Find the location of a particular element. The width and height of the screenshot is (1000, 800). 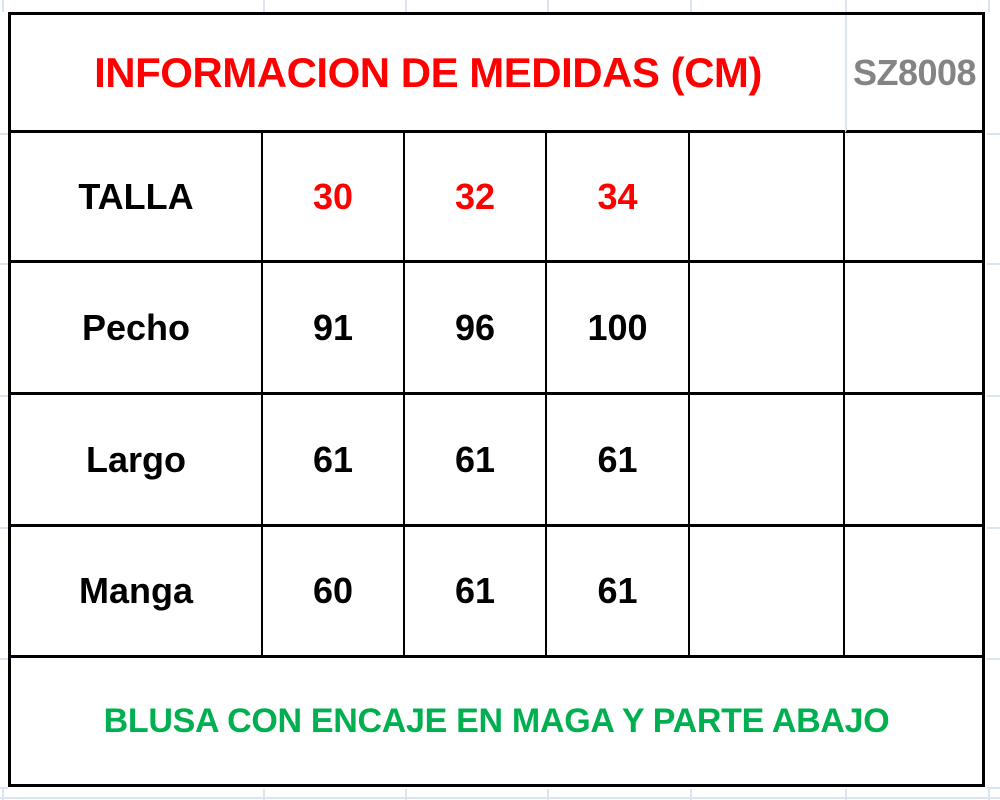

row-label-pecho: Pecho is located at coordinates (137, 329).